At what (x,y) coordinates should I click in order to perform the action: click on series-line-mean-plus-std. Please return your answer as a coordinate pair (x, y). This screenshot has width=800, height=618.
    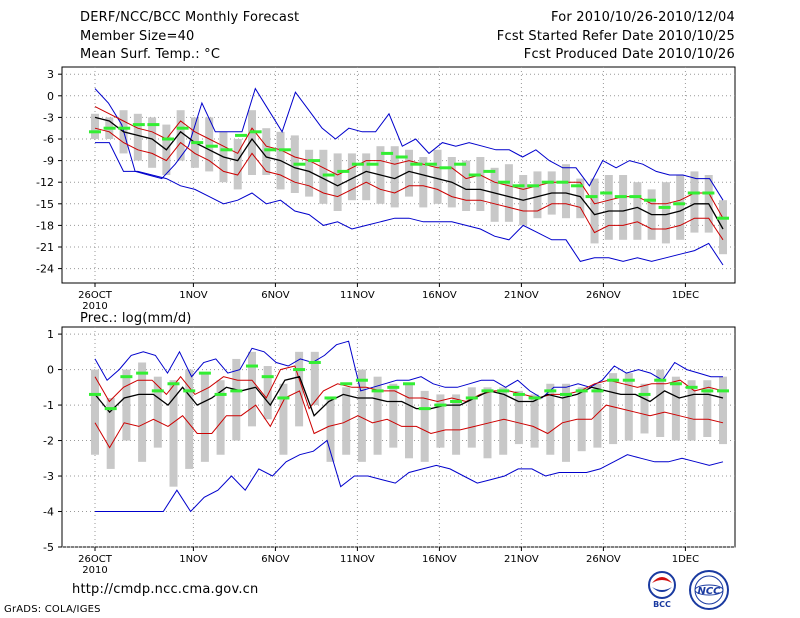
    Looking at the image, I should click on (409, 387).